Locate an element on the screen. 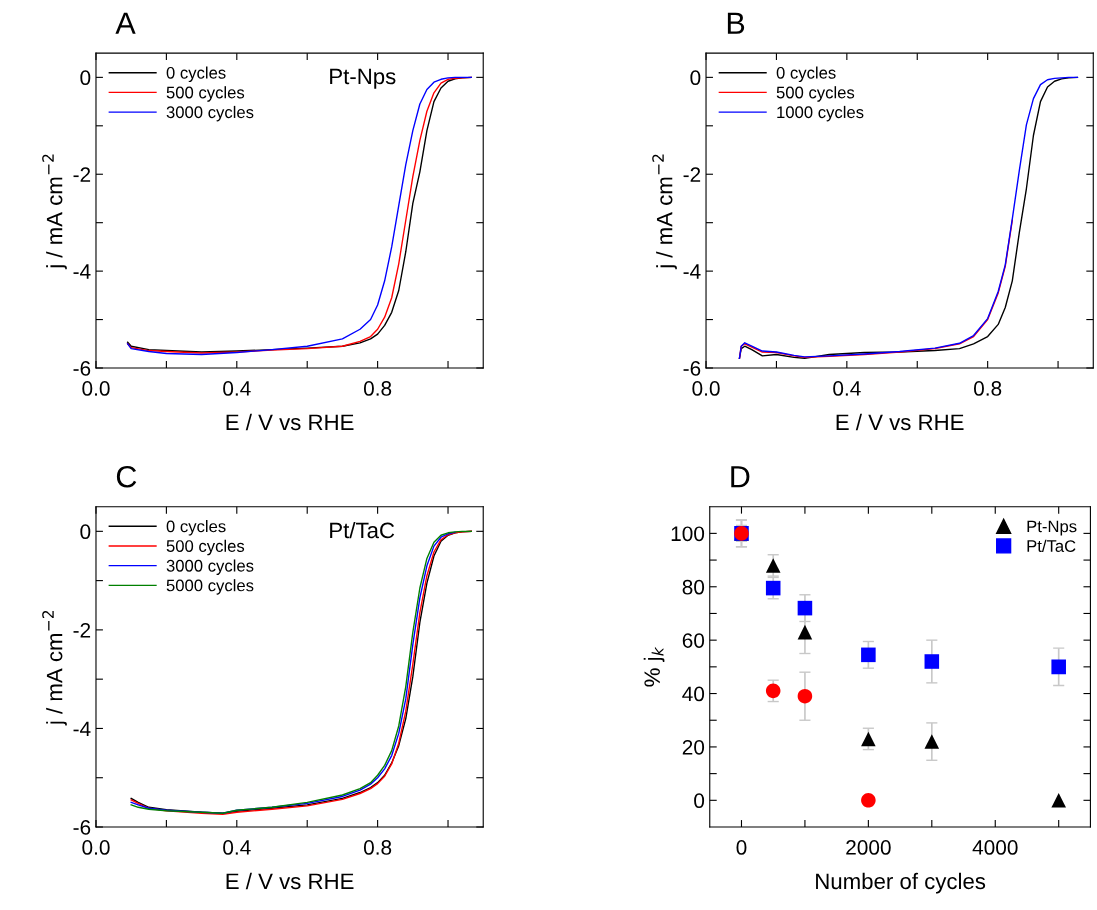 Image resolution: width=1097 pixels, height=910 pixels. legend-label: 5000 cycles is located at coordinates (210, 587).